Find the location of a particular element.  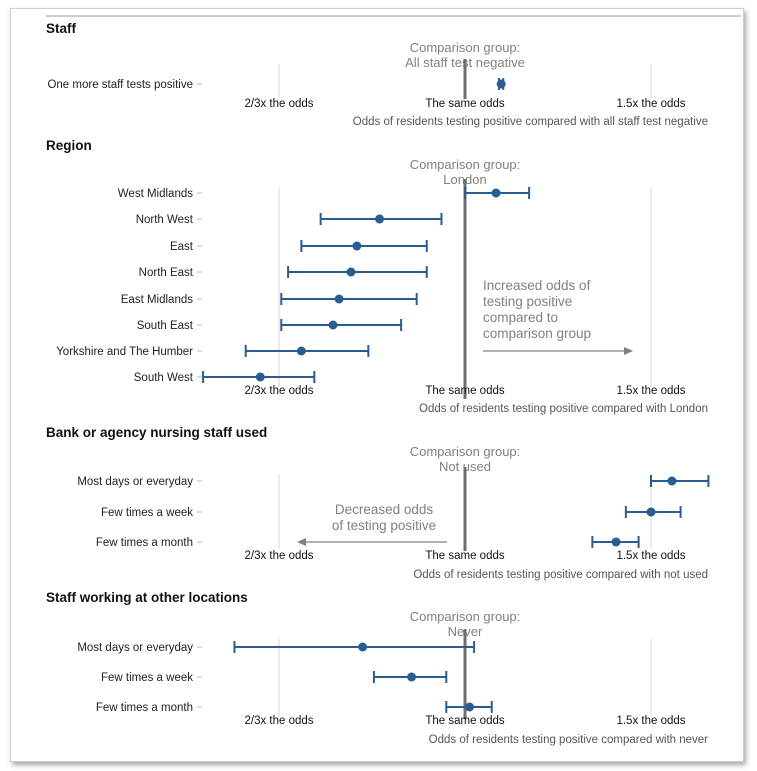

panel-2-annotation-line-1: Increased odds of is located at coordinates (537, 285).